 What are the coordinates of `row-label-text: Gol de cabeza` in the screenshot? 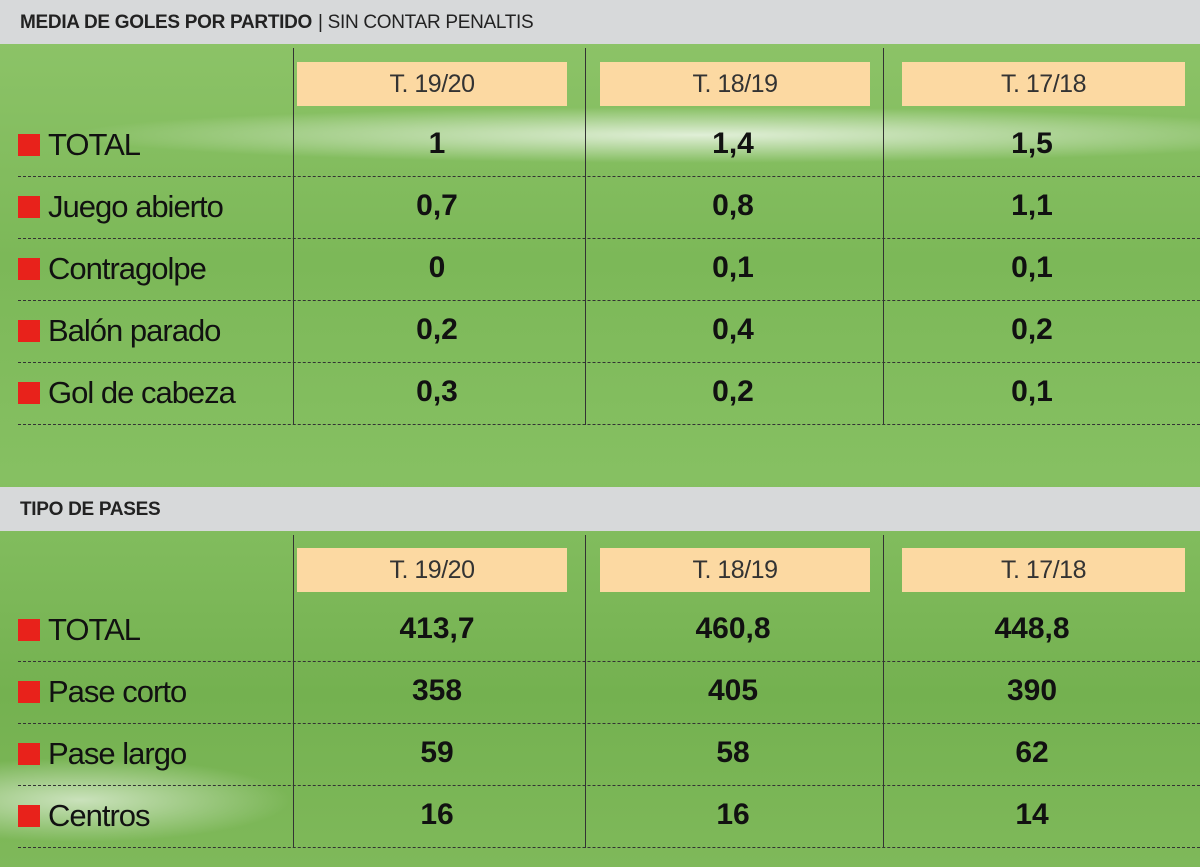 It's located at (142, 392).